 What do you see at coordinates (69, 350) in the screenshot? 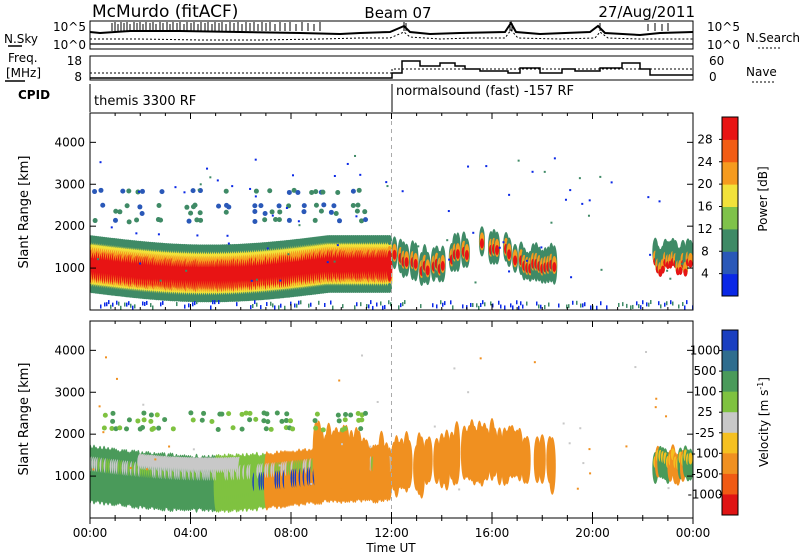
I see `velocity-ytick-label: 4000` at bounding box center [69, 350].